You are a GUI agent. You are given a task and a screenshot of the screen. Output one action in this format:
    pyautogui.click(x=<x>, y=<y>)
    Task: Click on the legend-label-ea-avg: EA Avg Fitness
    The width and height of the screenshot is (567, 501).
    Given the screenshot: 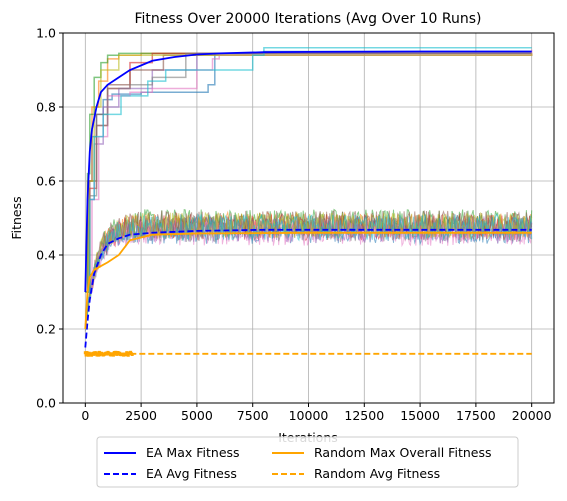 What is the action you would take?
    pyautogui.click(x=191, y=473)
    